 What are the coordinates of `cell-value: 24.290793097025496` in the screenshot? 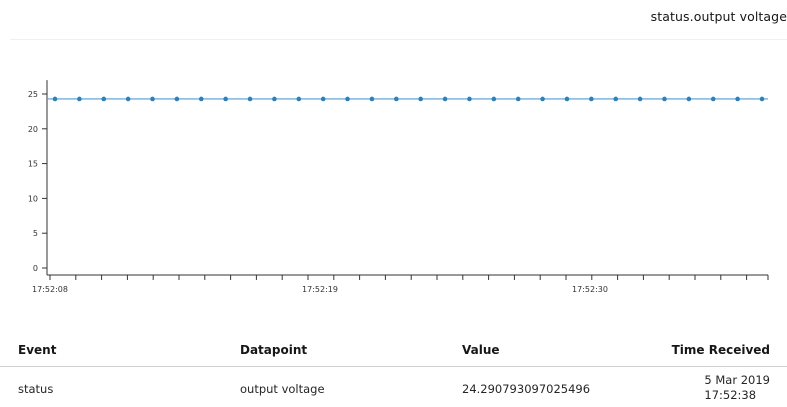 It's located at (526, 389).